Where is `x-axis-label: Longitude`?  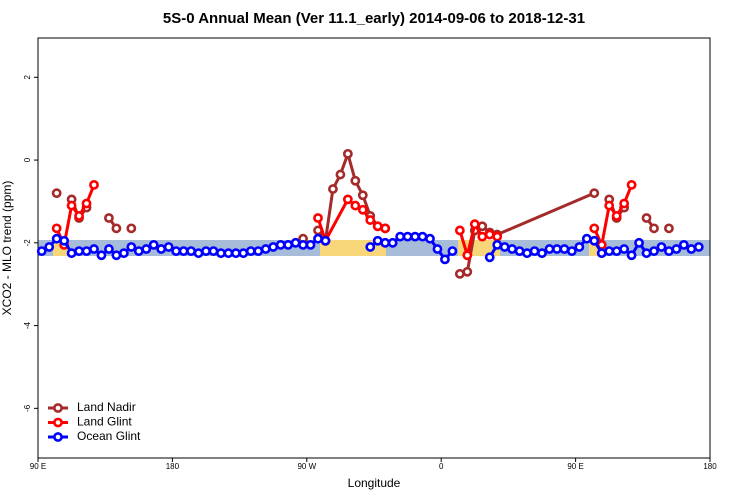
x-axis-label: Longitude is located at coordinates (374, 483).